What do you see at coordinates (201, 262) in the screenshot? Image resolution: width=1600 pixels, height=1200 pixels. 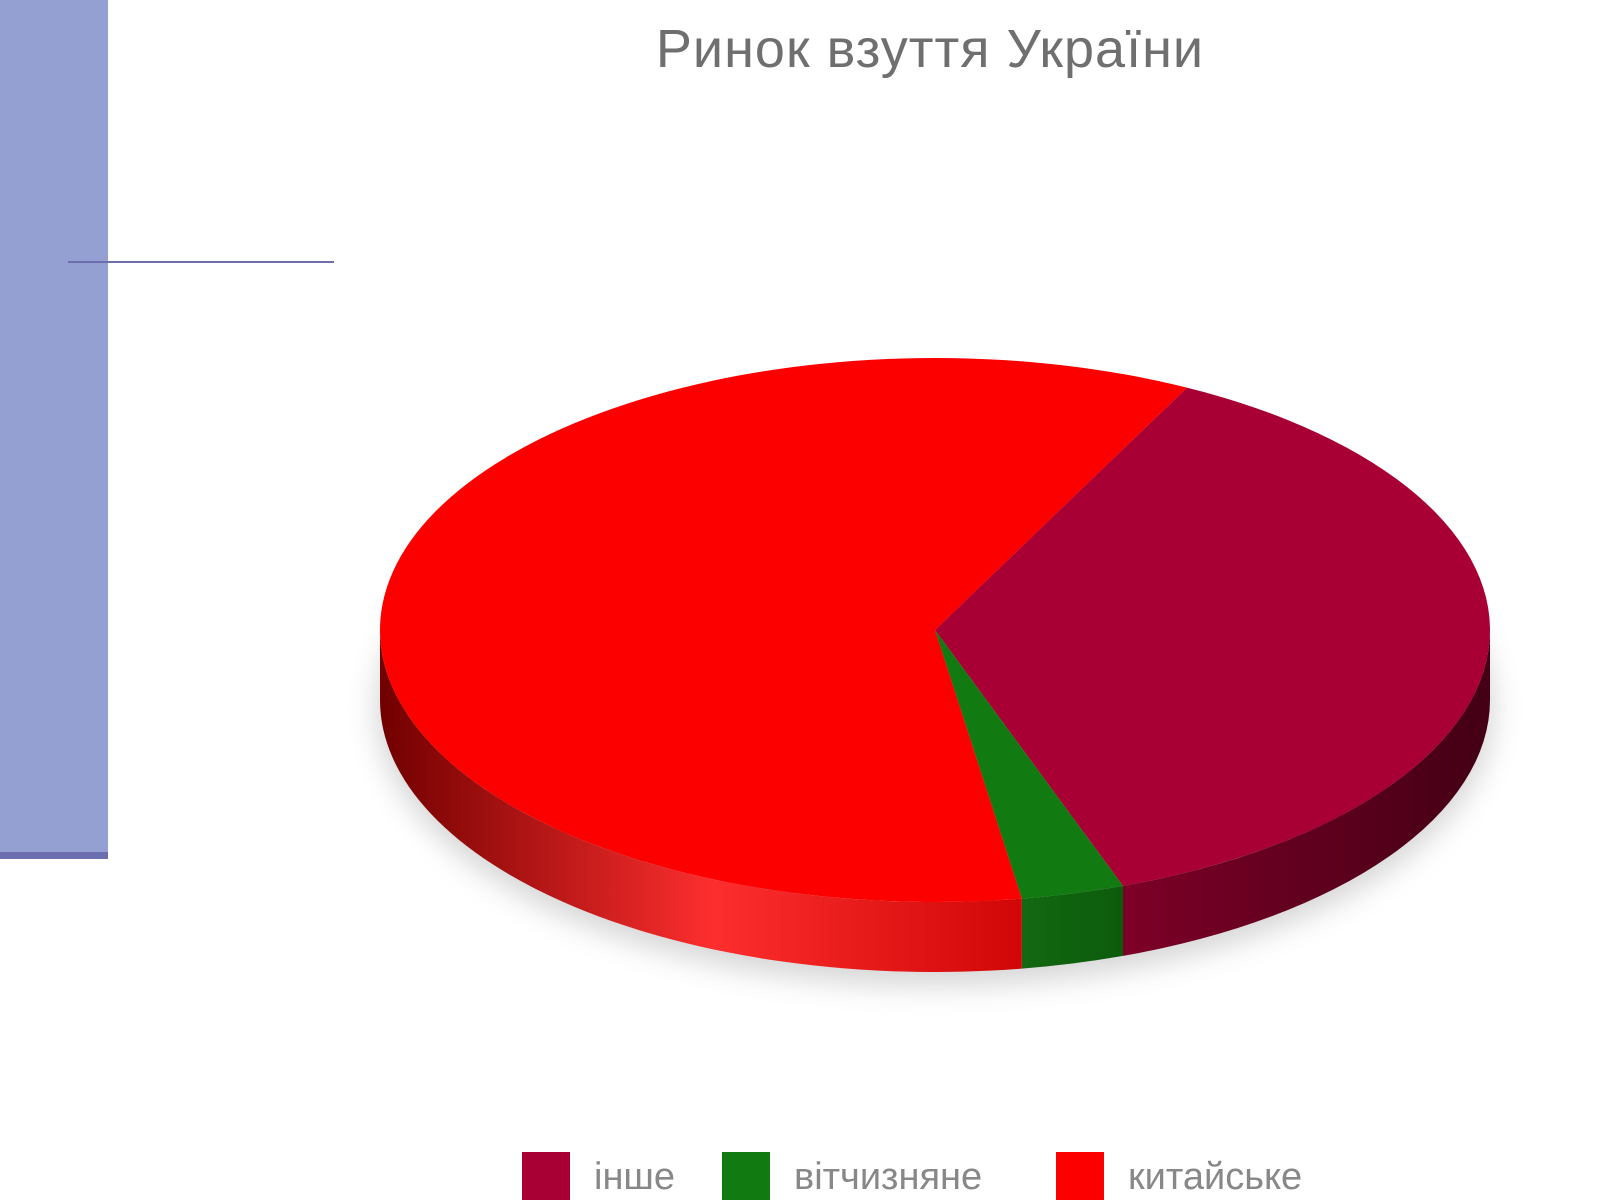 I see `accent-divider` at bounding box center [201, 262].